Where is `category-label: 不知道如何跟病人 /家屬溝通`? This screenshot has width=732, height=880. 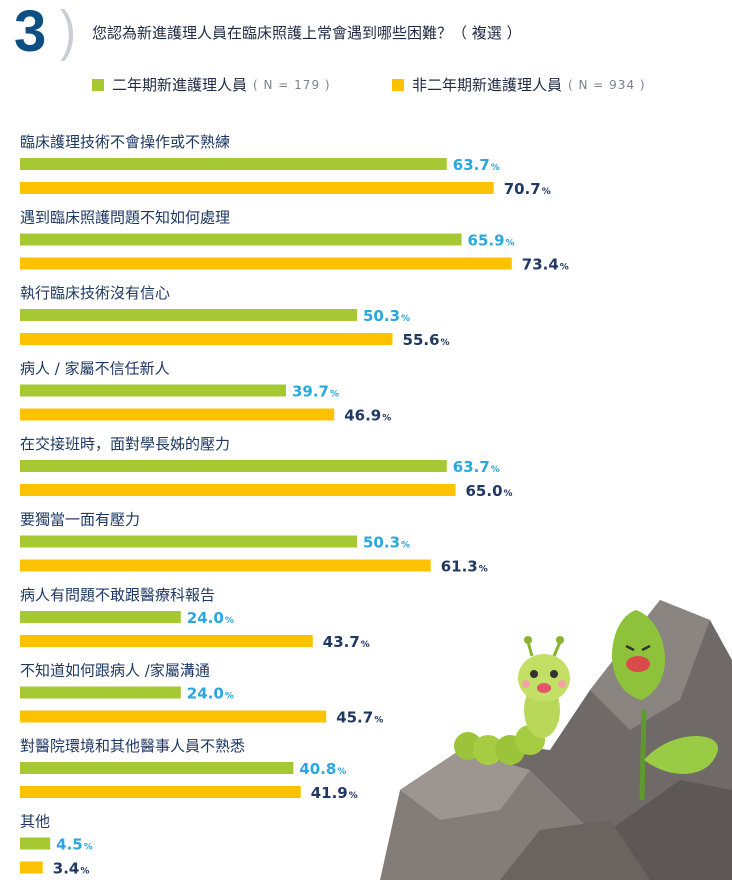
category-label: 不知道如何跟病人 /家屬溝通 is located at coordinates (115, 671).